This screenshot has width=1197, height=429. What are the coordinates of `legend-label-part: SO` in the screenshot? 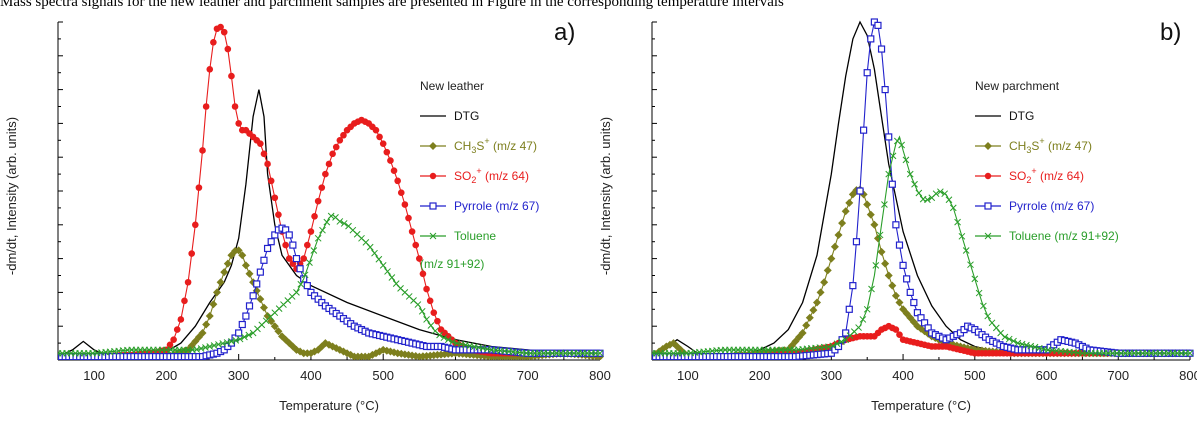 It's located at (462, 176).